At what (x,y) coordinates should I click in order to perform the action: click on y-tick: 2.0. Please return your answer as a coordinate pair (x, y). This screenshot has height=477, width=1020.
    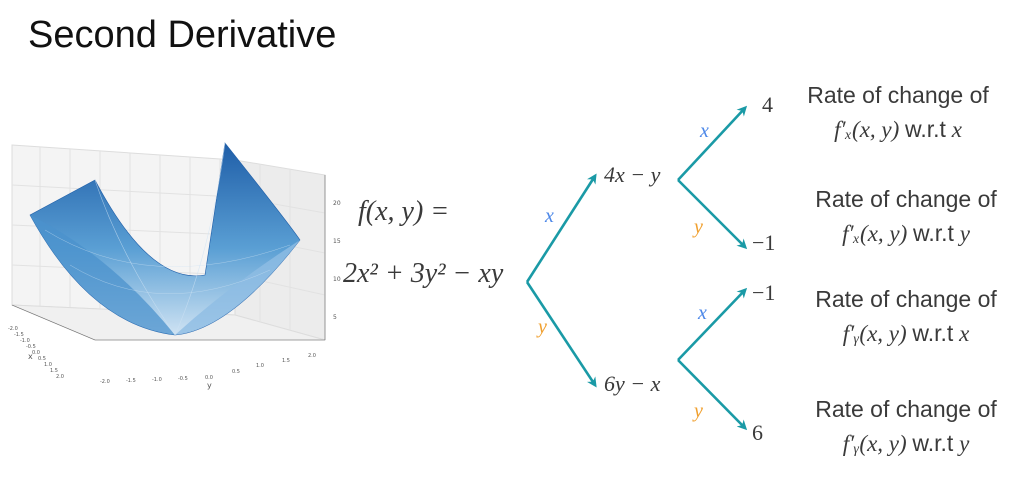
    Looking at the image, I should click on (312, 356).